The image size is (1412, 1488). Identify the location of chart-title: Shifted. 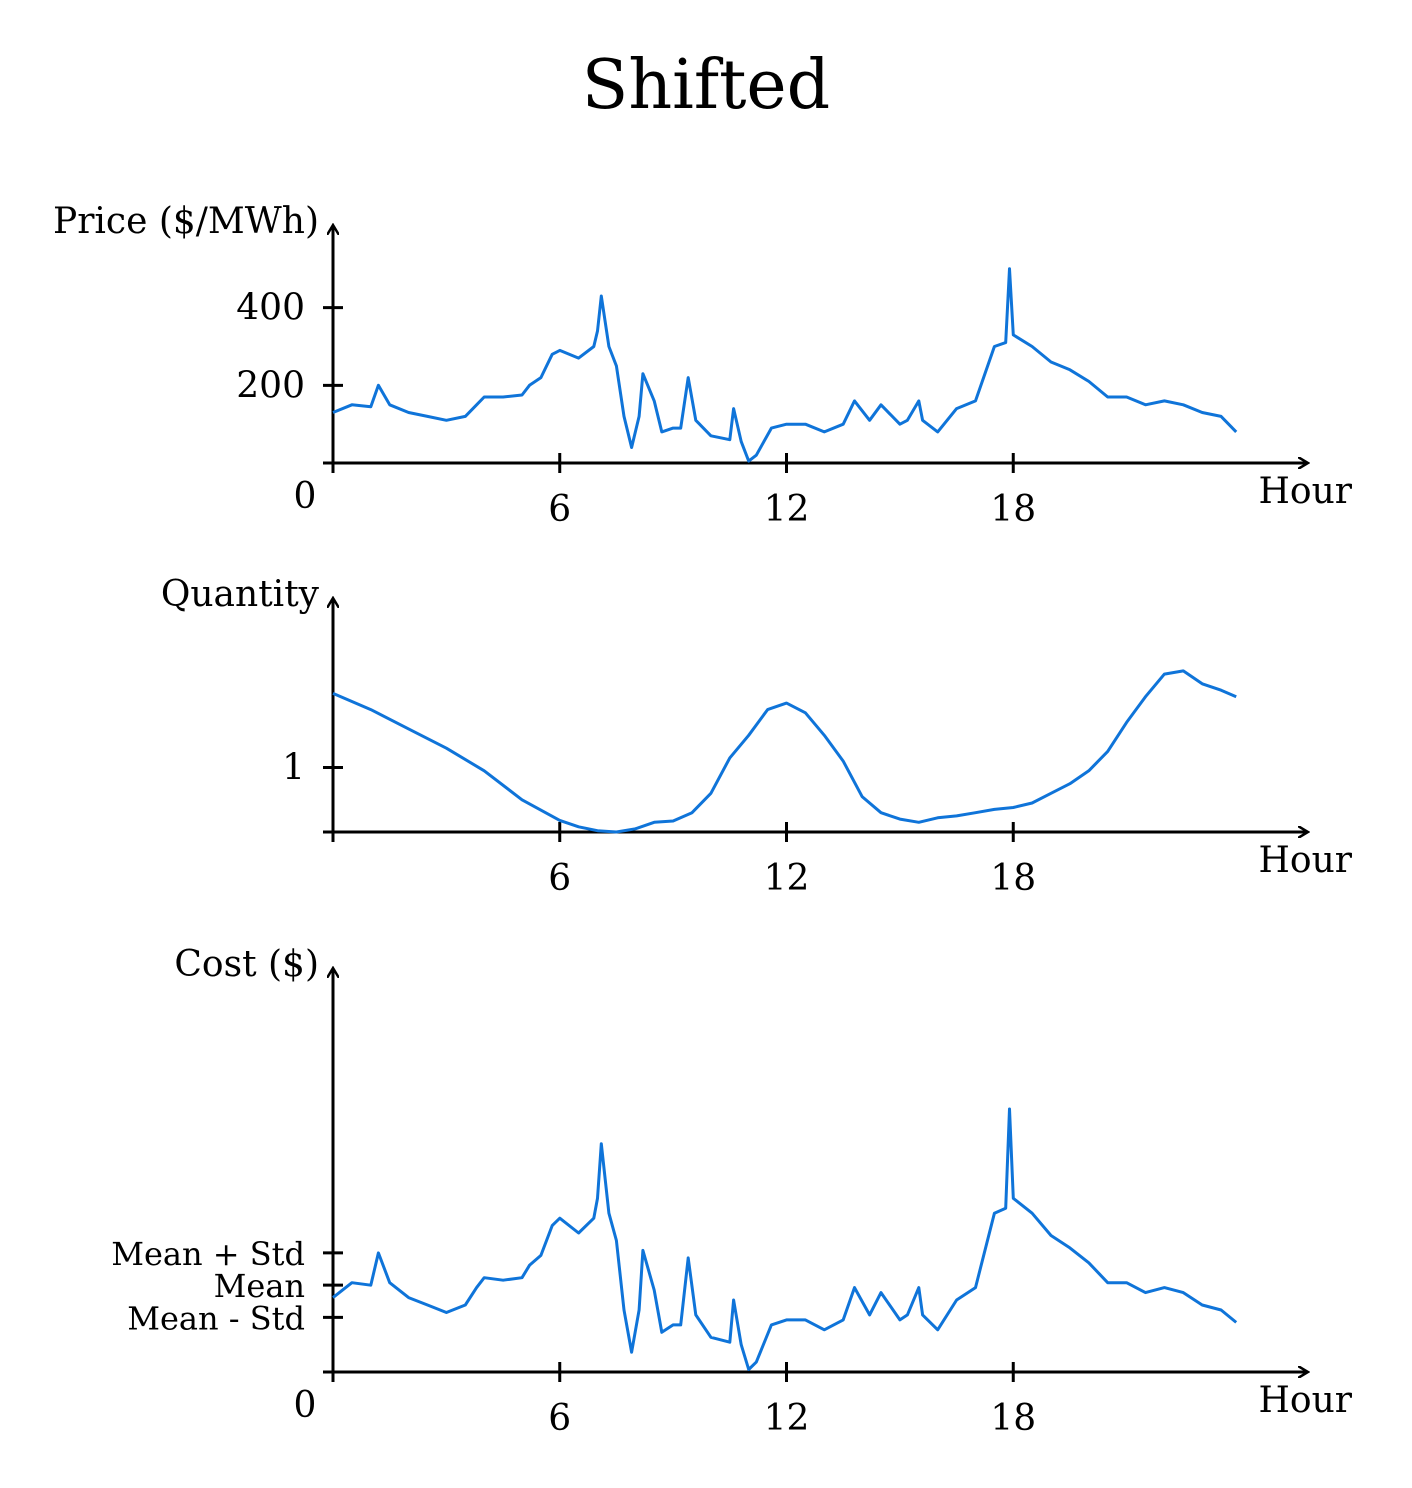
(706, 85).